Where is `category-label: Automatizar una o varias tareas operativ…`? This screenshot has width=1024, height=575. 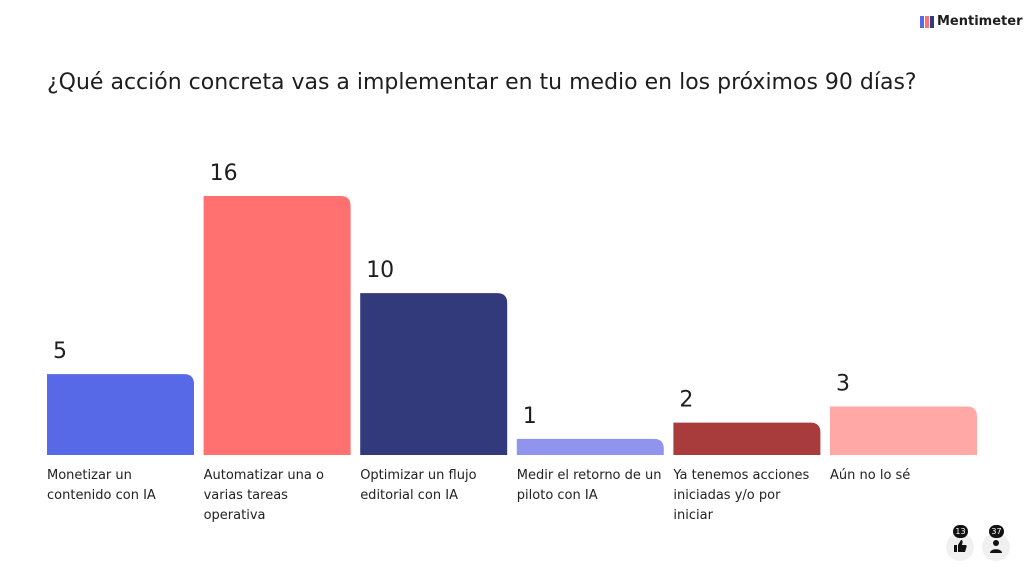 category-label: Automatizar una o varias tareas operativ… is located at coordinates (263, 495).